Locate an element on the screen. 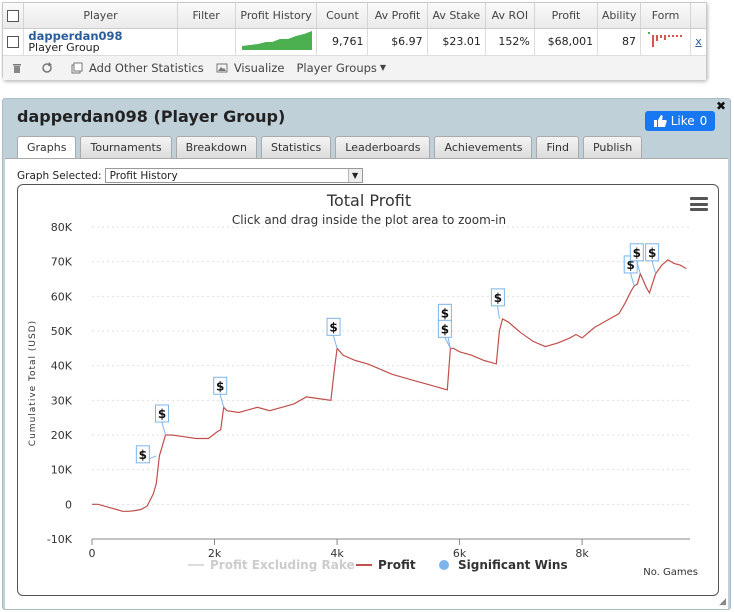 The image size is (734, 612). select-all-header is located at coordinates (14, 16).